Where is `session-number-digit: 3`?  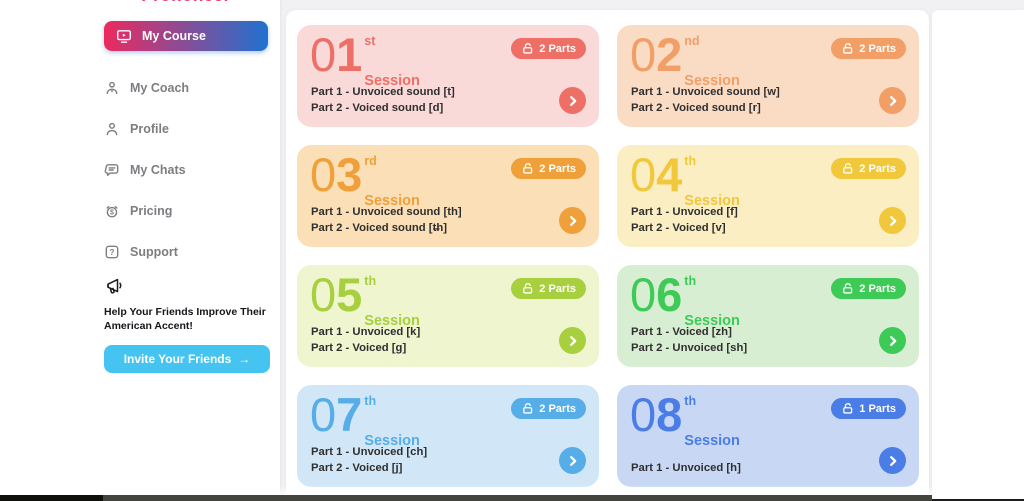 session-number-digit: 3 is located at coordinates (349, 174).